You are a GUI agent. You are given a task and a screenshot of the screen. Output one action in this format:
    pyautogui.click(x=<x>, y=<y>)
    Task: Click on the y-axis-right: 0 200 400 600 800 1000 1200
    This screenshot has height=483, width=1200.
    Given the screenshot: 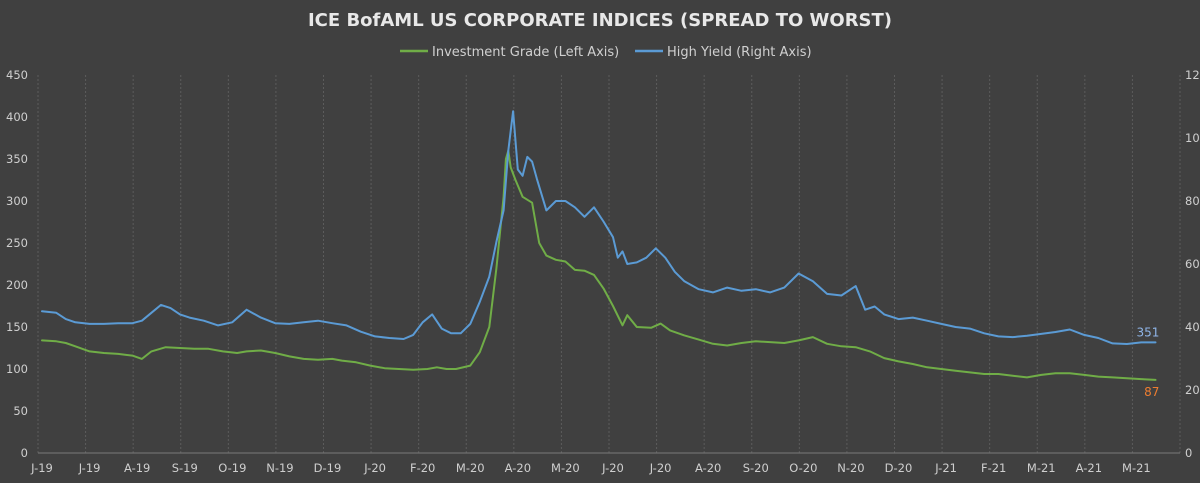 What is the action you would take?
    pyautogui.click(x=1192, y=264)
    